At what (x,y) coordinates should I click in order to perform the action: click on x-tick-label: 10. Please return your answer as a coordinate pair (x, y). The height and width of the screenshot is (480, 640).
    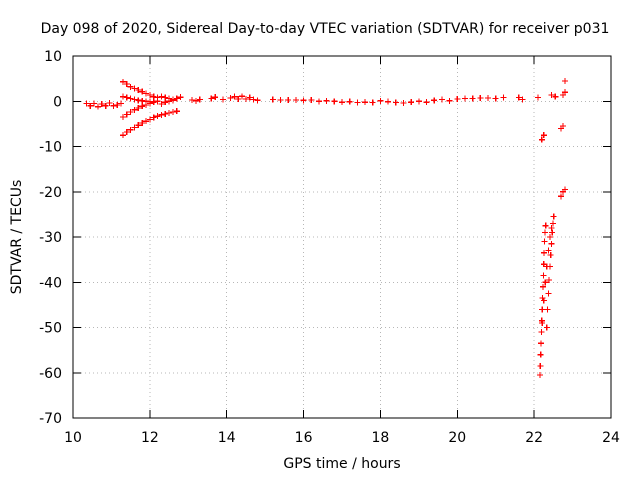
    Looking at the image, I should click on (73, 438).